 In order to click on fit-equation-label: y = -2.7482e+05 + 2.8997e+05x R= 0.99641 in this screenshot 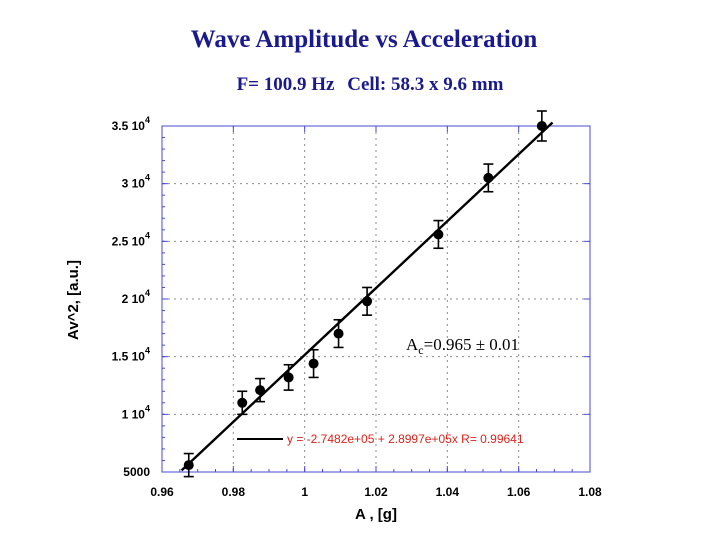, I will do `click(405, 439)`.